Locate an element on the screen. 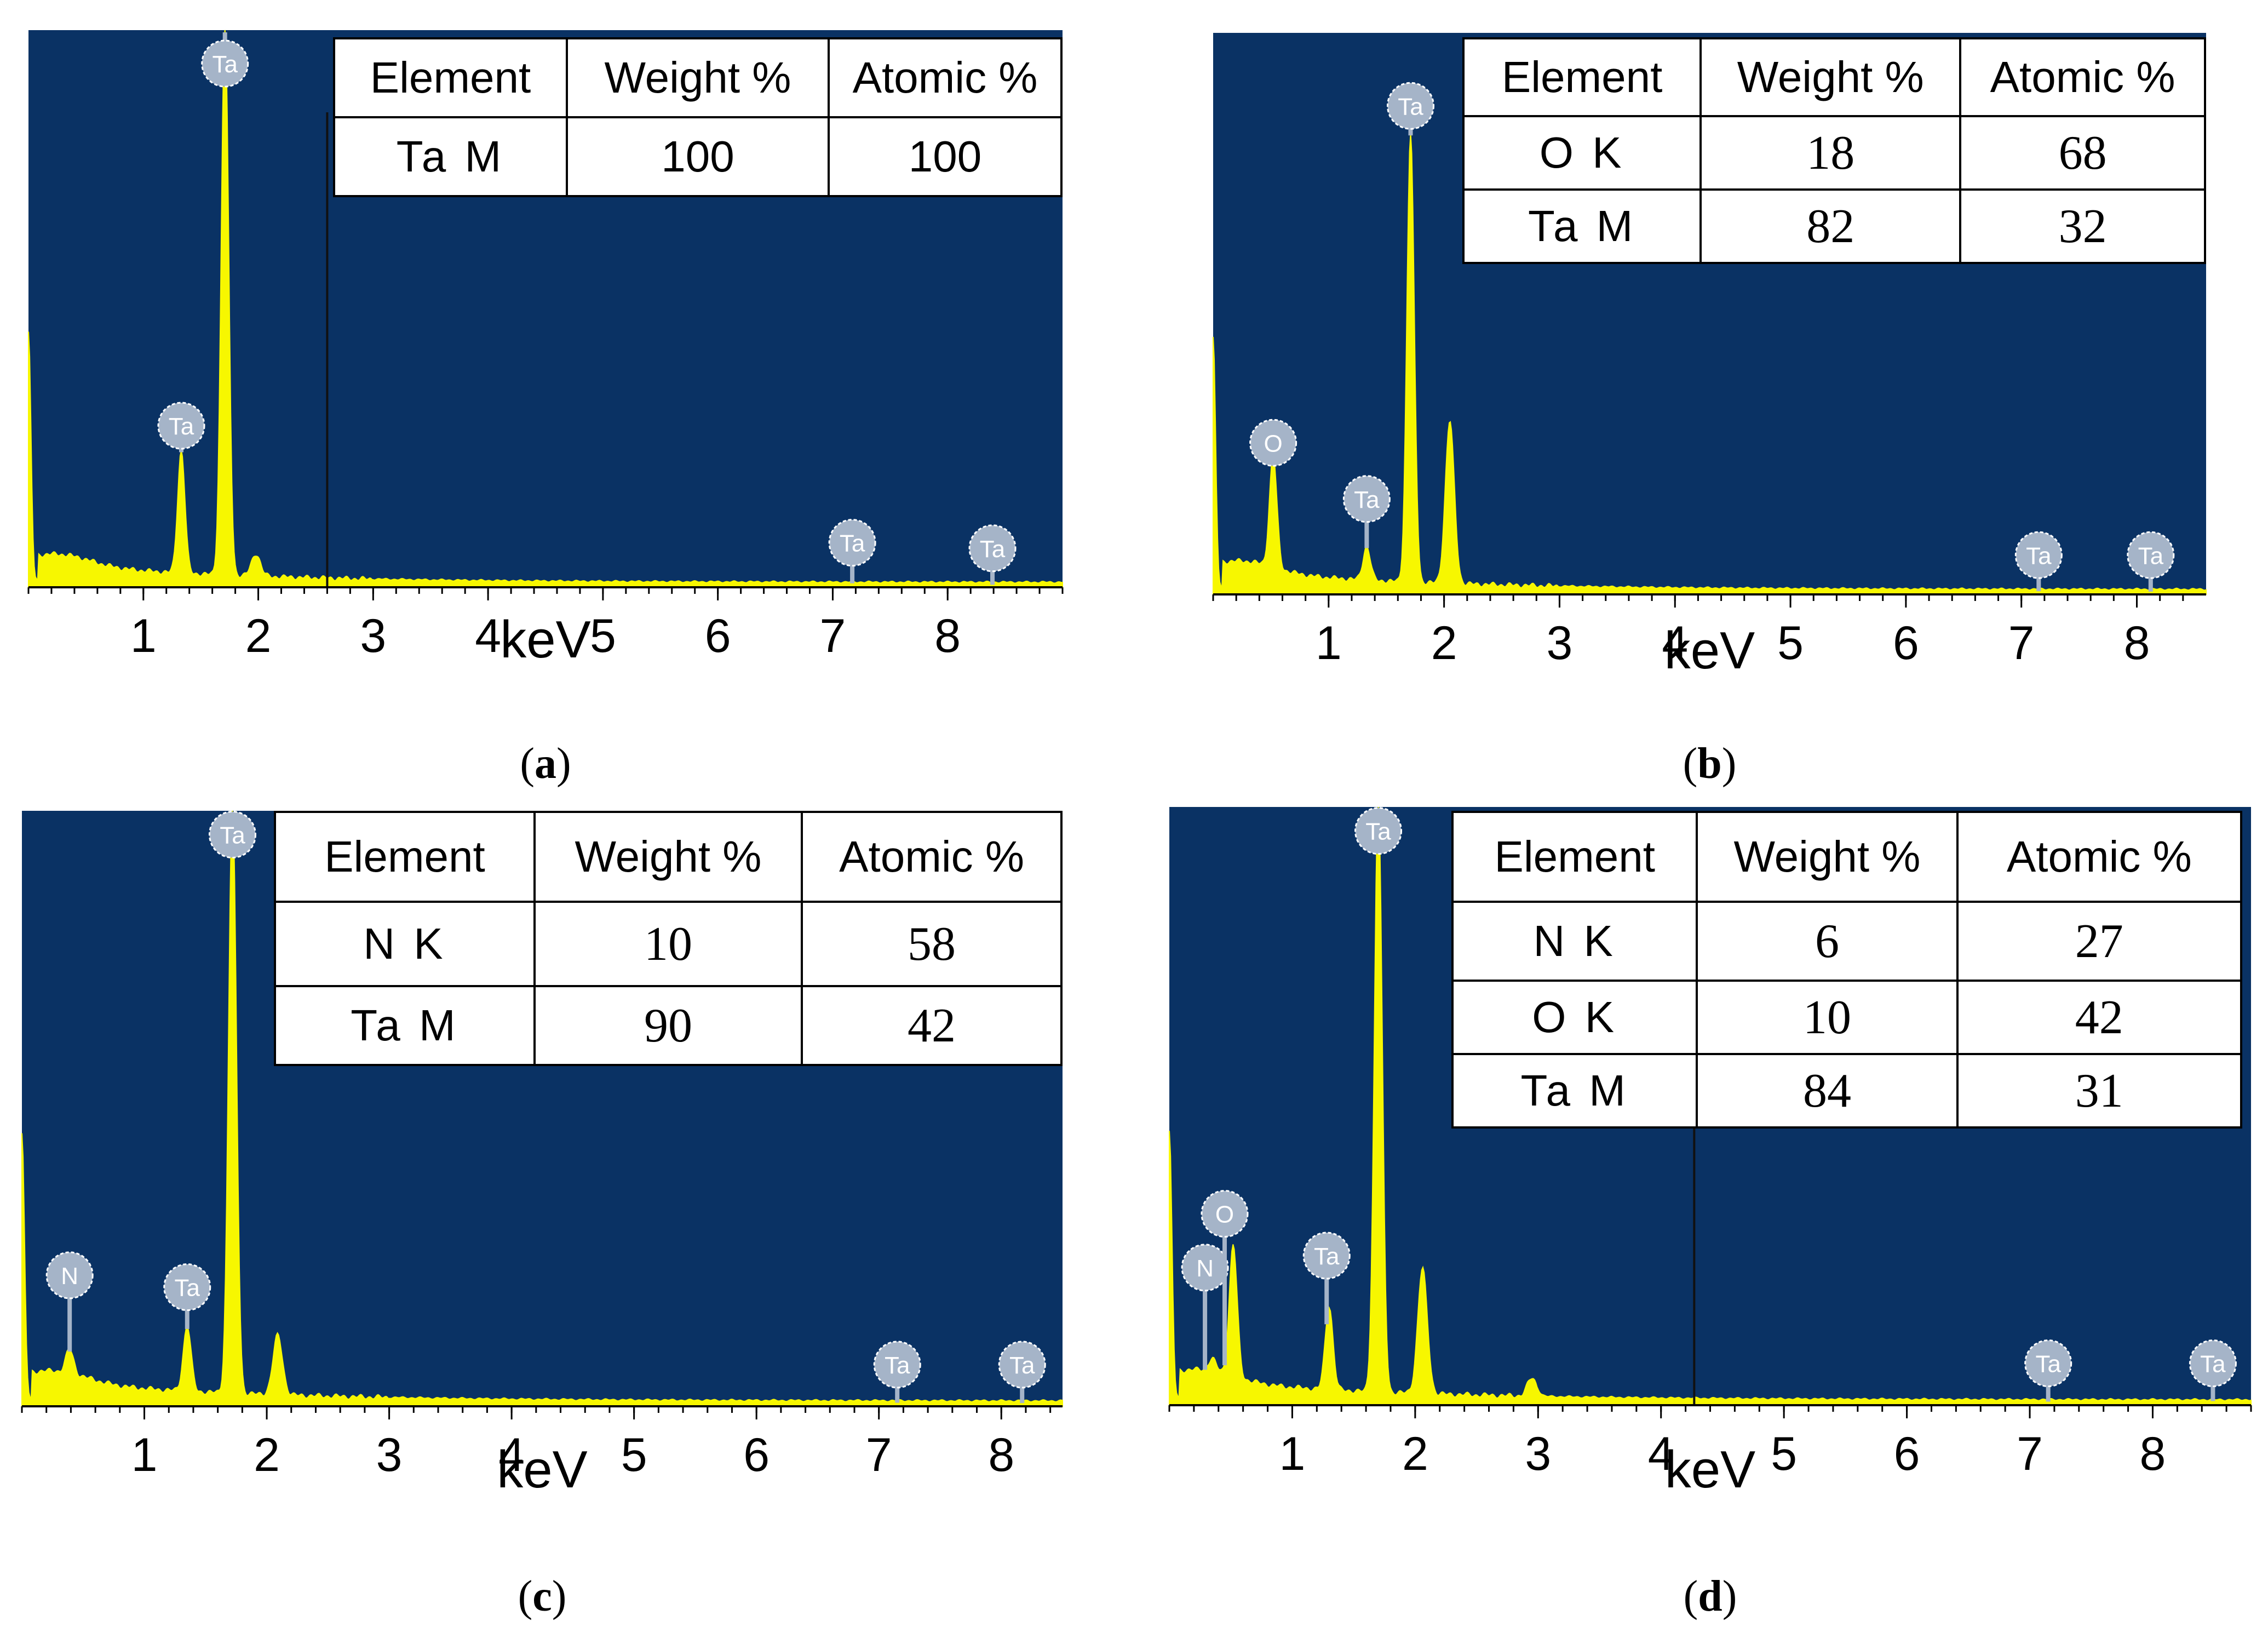 The width and height of the screenshot is (2268, 1632). spectrum-area is located at coordinates (1710, 364).